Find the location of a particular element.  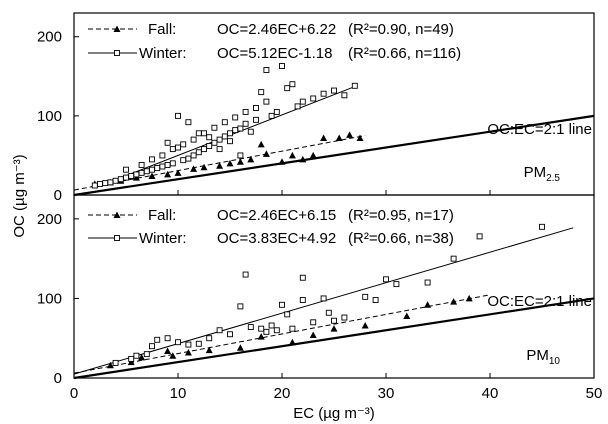

y-tick-label: 100 is located at coordinates (49, 298).